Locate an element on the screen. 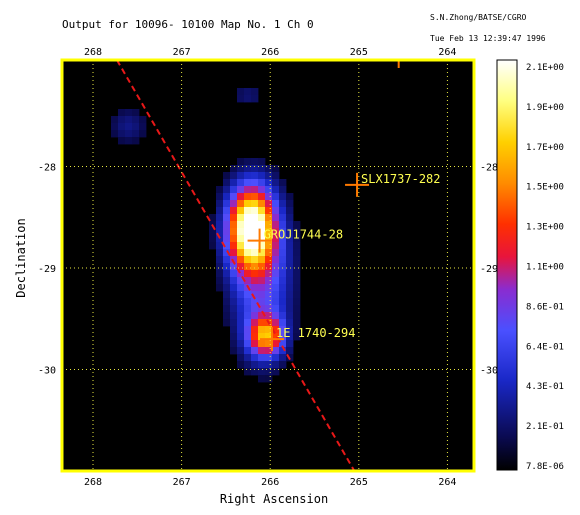  y-tick-label-right: -29 is located at coordinates (489, 269).